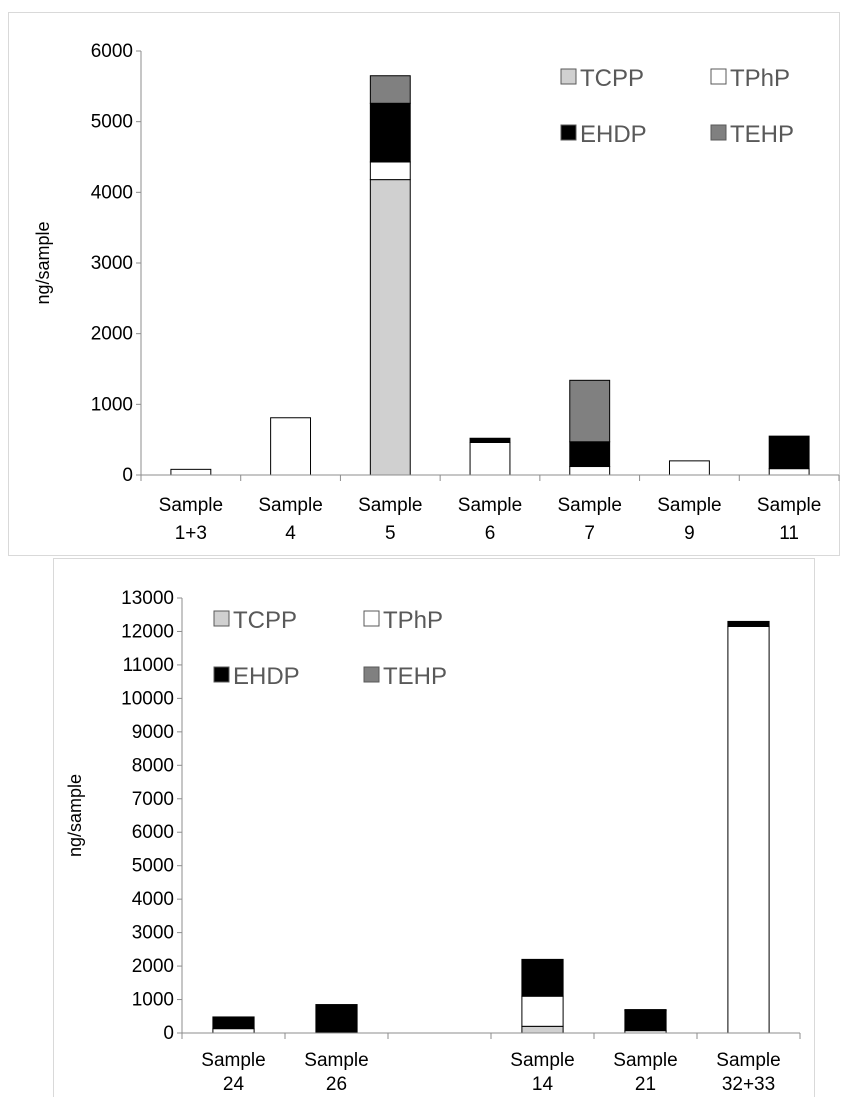  What do you see at coordinates (789, 533) in the screenshot?
I see `x-tick-label: 11` at bounding box center [789, 533].